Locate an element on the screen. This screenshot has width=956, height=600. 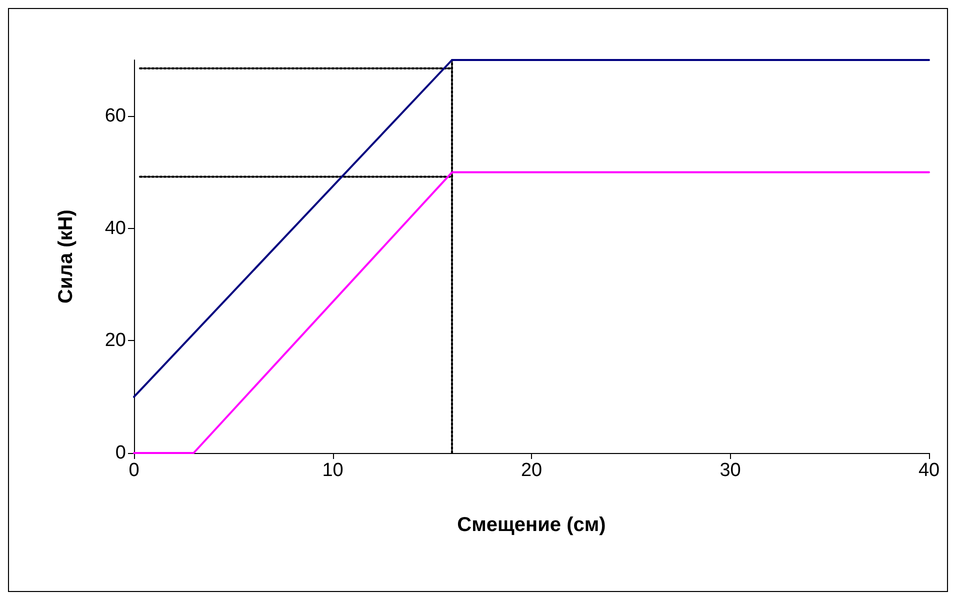
y-tick-label: 60 is located at coordinates (115, 116).